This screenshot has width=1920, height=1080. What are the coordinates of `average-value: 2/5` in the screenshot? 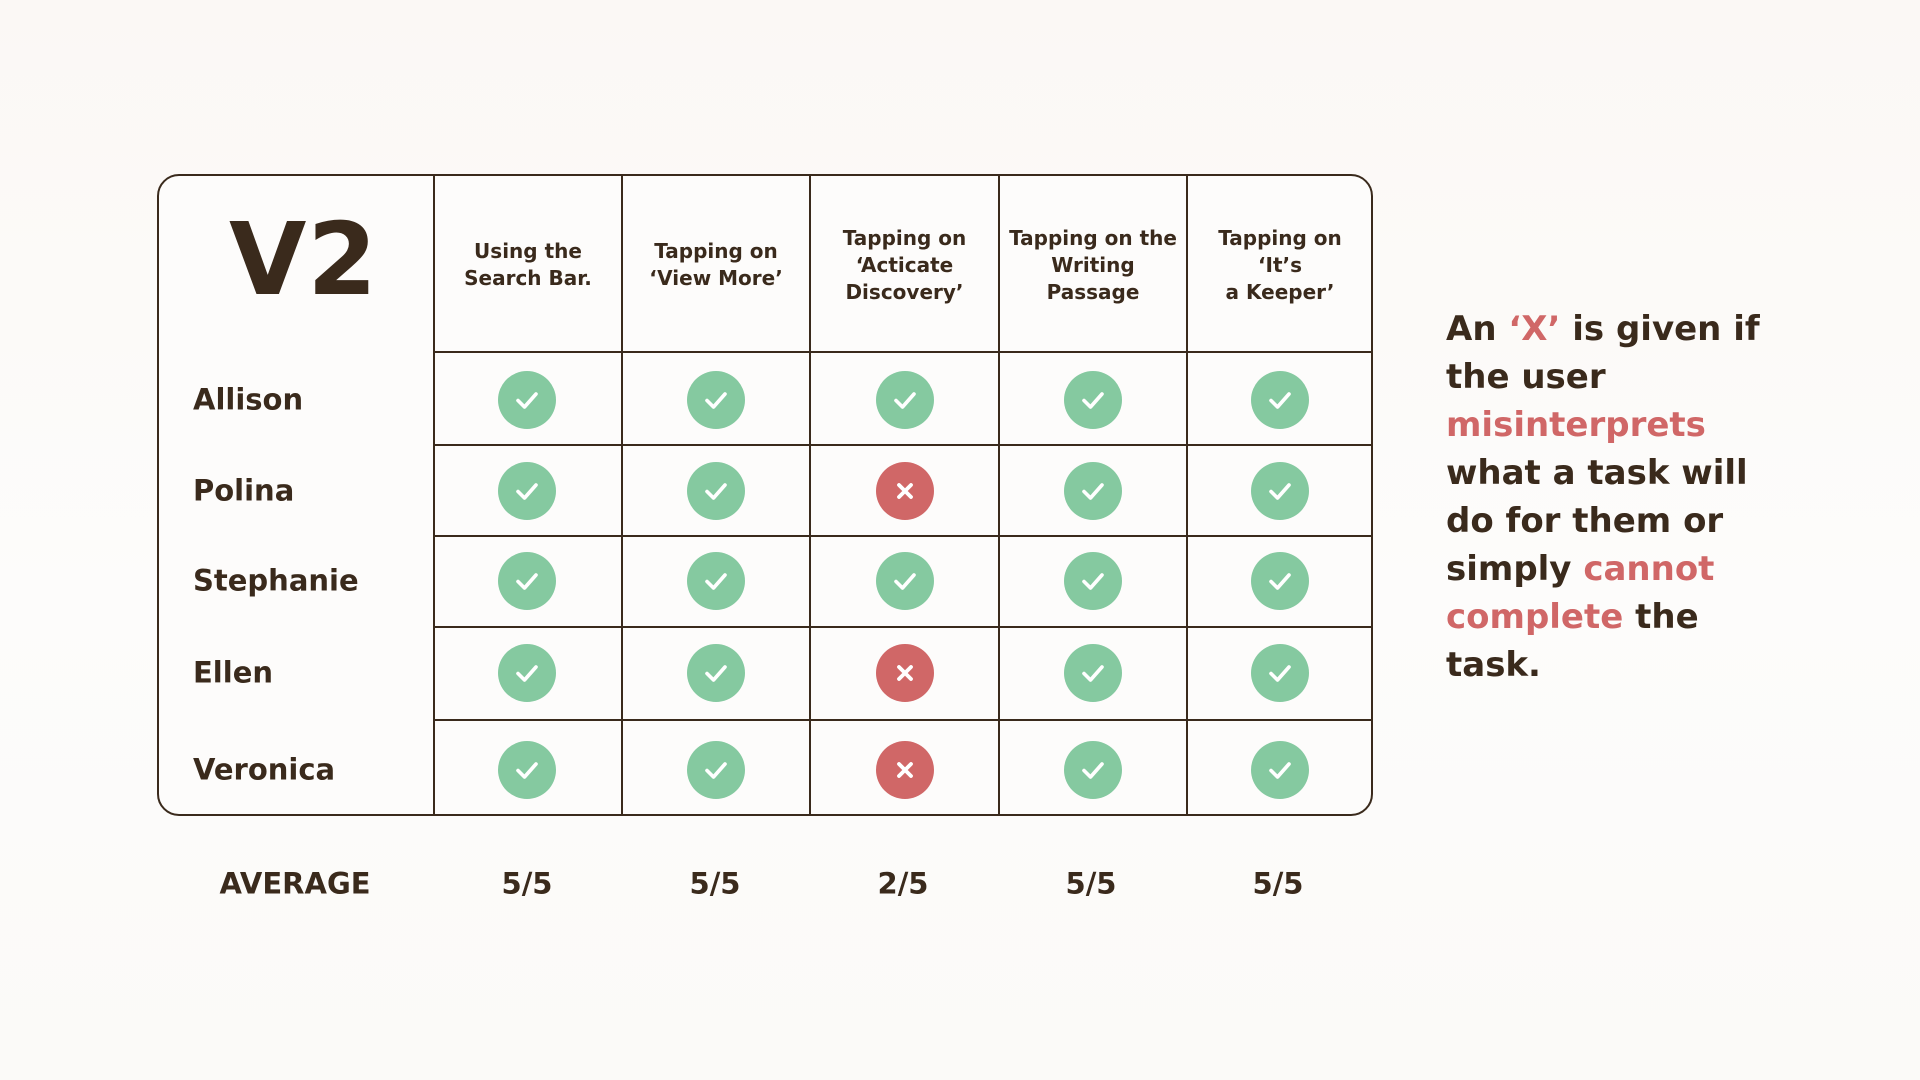 It's located at (903, 883).